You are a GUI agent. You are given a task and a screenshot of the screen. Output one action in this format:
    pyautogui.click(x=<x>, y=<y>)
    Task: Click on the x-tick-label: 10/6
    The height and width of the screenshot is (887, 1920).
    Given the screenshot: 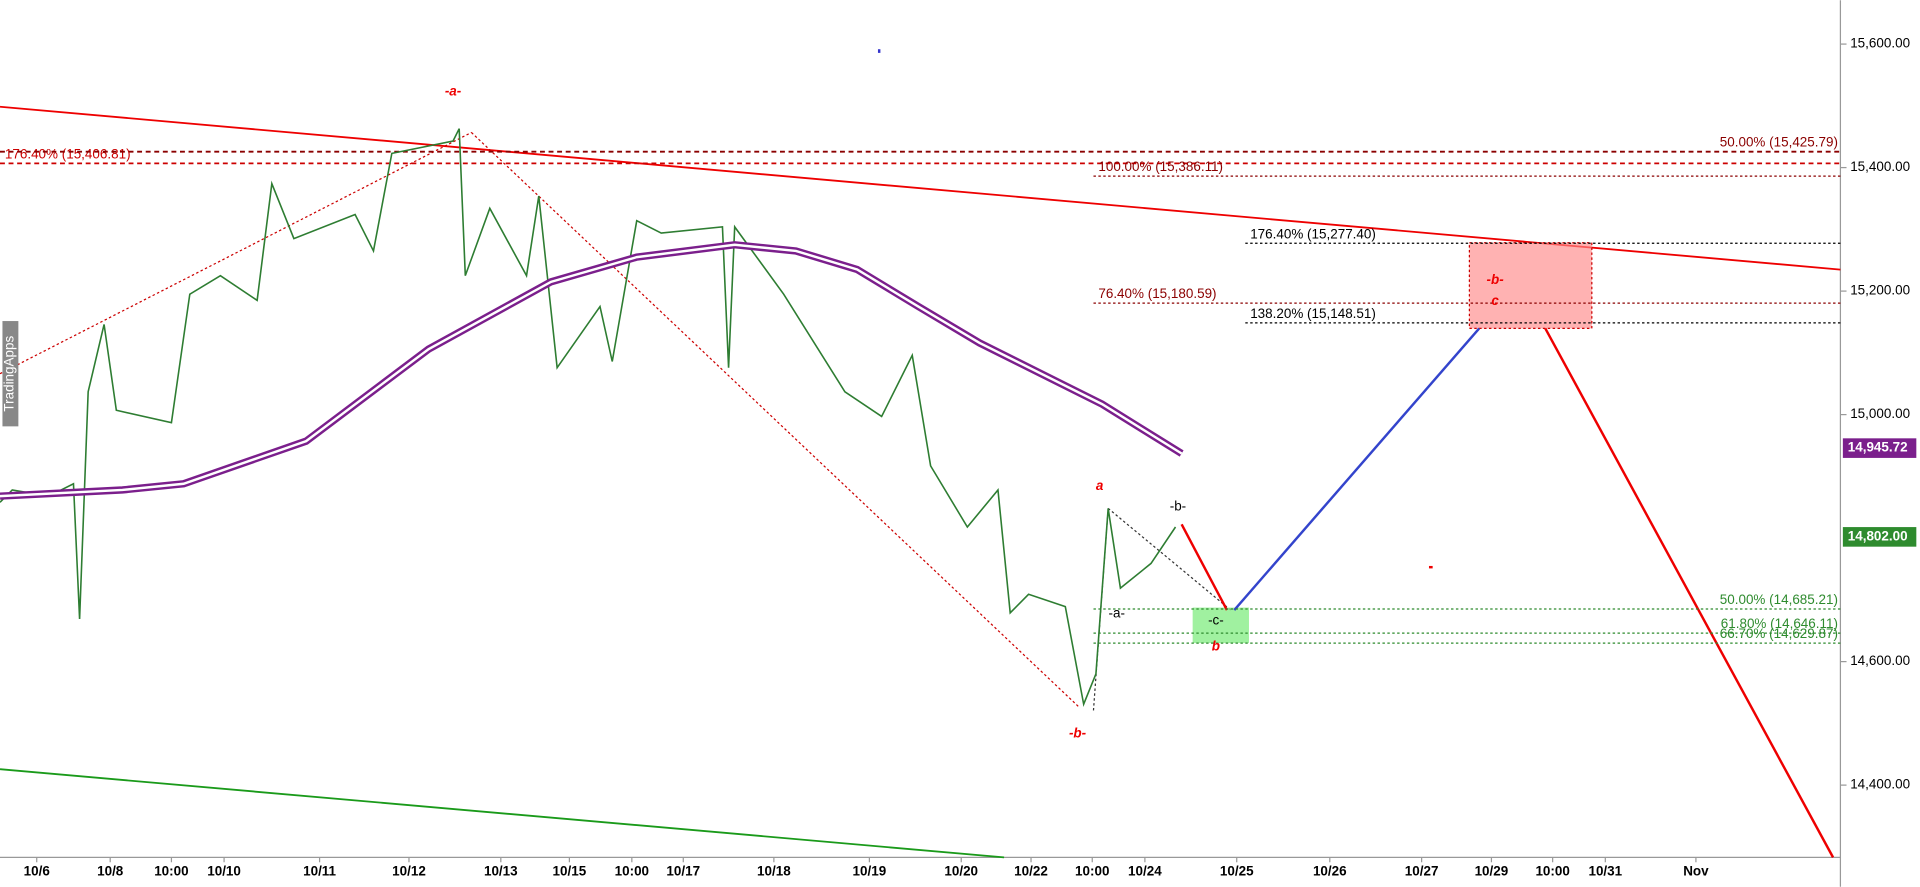 What is the action you would take?
    pyautogui.click(x=37, y=871)
    